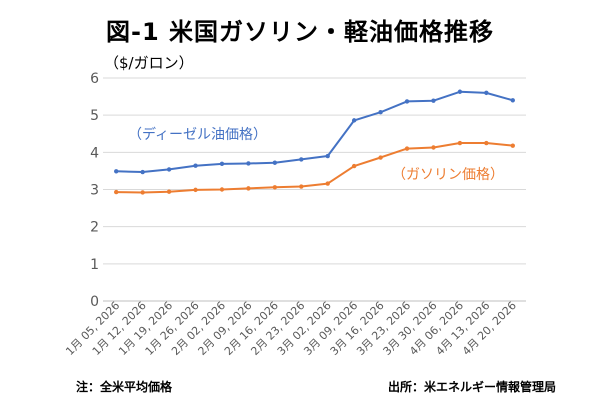 The width and height of the screenshot is (600, 400). Describe the element at coordinates (94, 265) in the screenshot. I see `y-tick-label: 1` at that location.